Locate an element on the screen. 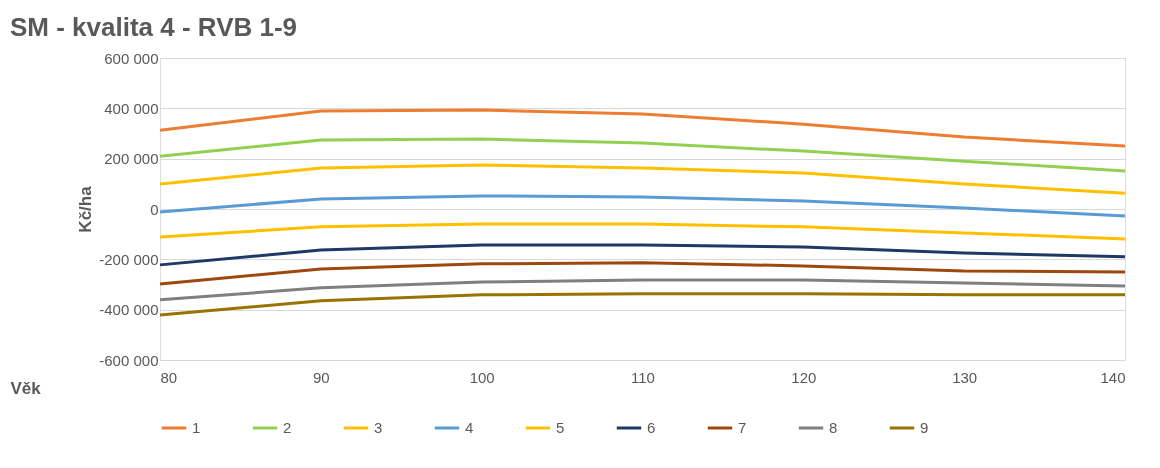 Image resolution: width=1160 pixels, height=468 pixels. y-tick-label: 0 is located at coordinates (154, 209).